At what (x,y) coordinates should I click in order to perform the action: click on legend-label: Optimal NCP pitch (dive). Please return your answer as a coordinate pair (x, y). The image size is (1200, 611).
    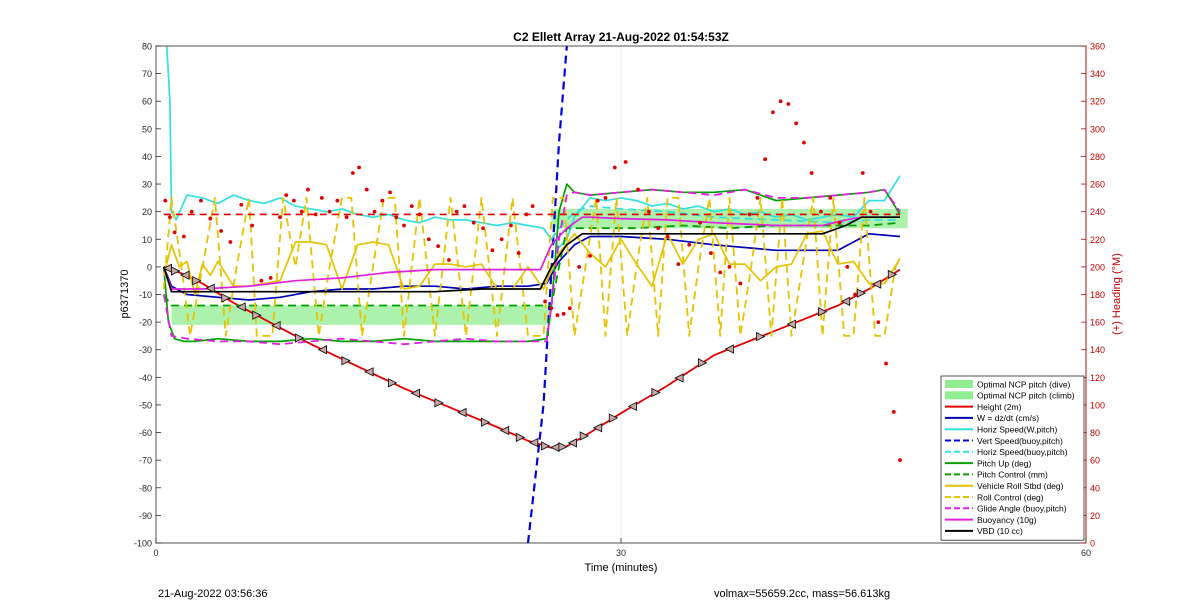
    Looking at the image, I should click on (1024, 384).